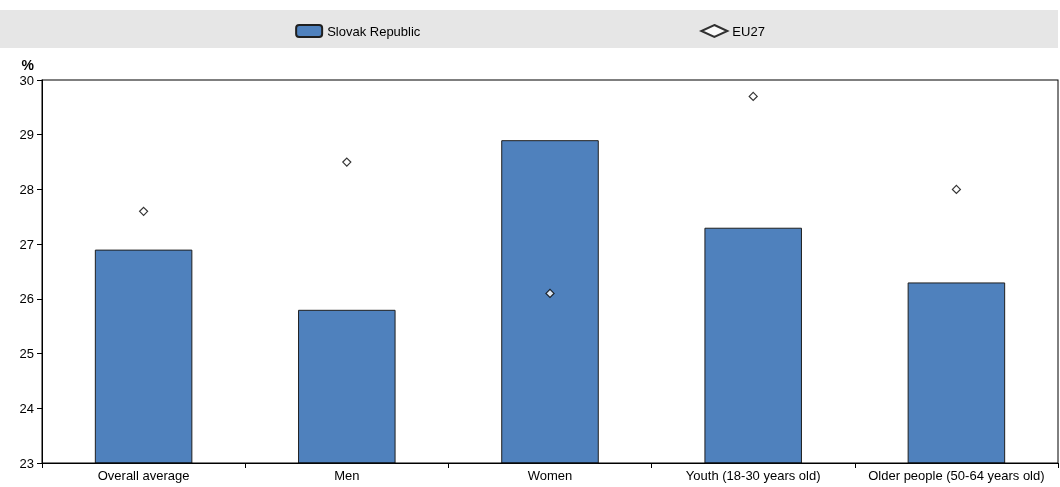 Image resolution: width=1060 pixels, height=487 pixels. Describe the element at coordinates (26, 299) in the screenshot. I see `y-tick-label: 26` at that location.